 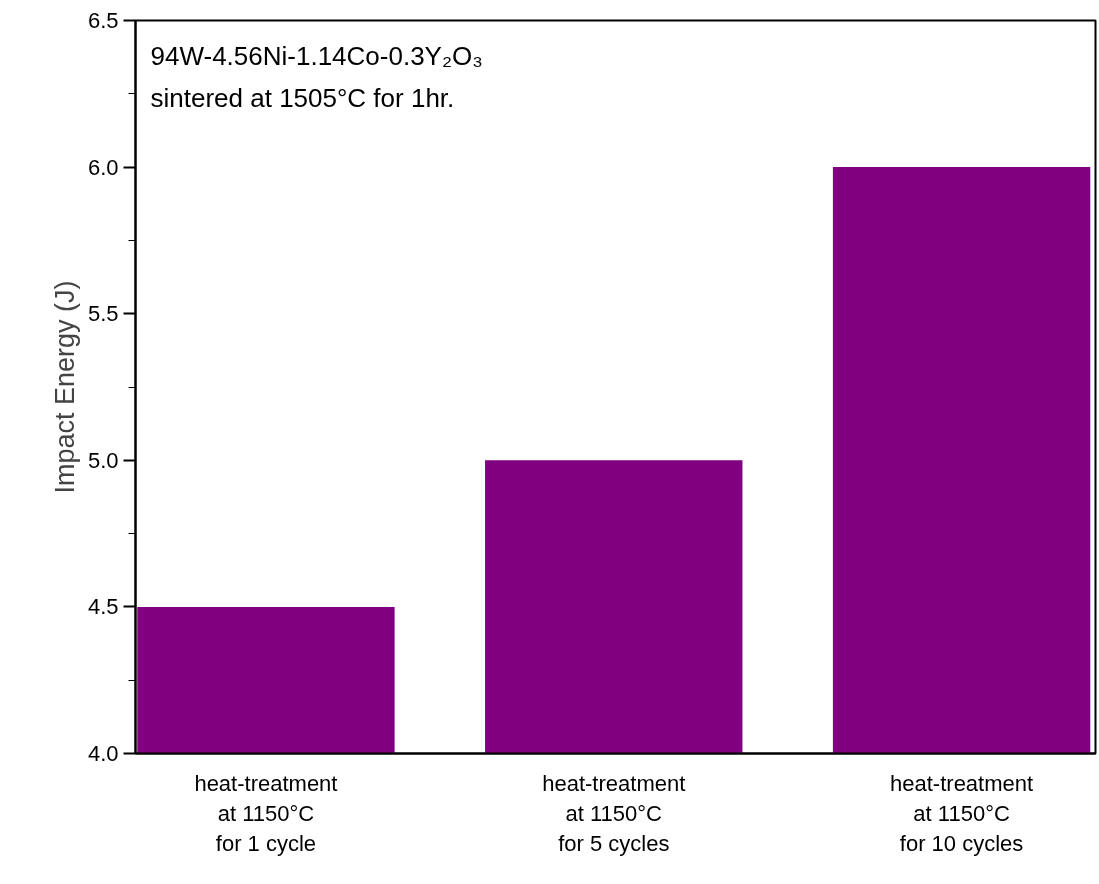 What do you see at coordinates (103, 20) in the screenshot?
I see `y-tick-label: 6.5` at bounding box center [103, 20].